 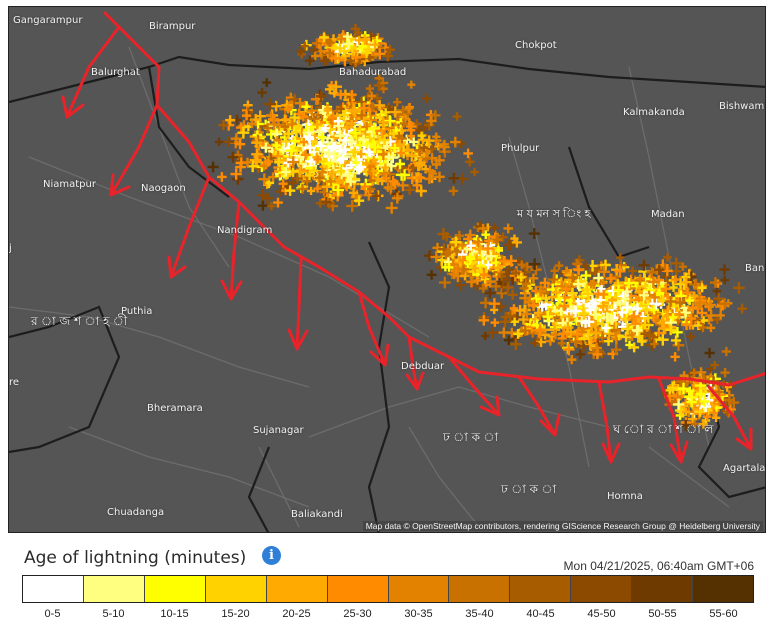 I want to click on place-label-baliakandi: Baliakandi, so click(x=317, y=514).